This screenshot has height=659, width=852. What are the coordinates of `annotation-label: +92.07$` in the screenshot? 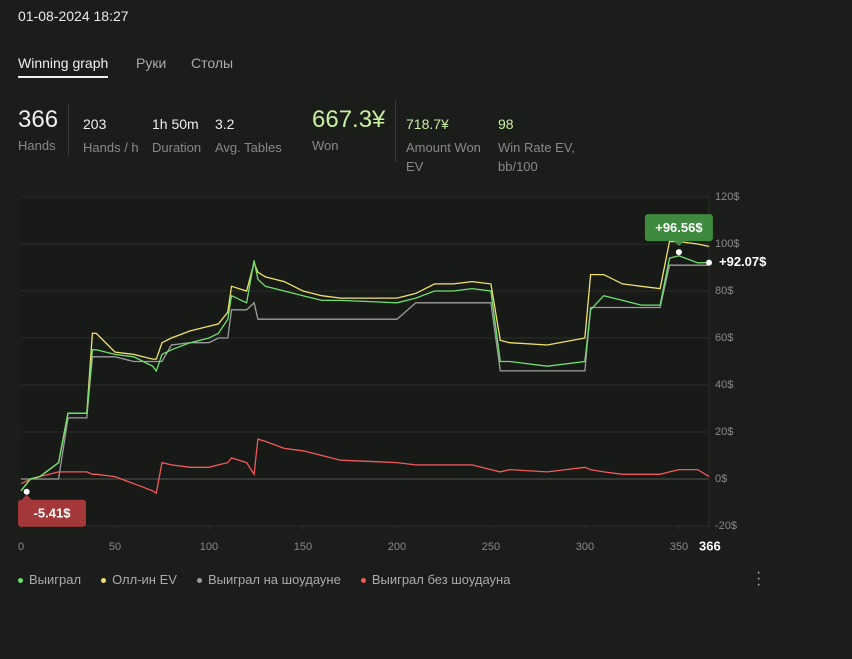 It's located at (743, 261).